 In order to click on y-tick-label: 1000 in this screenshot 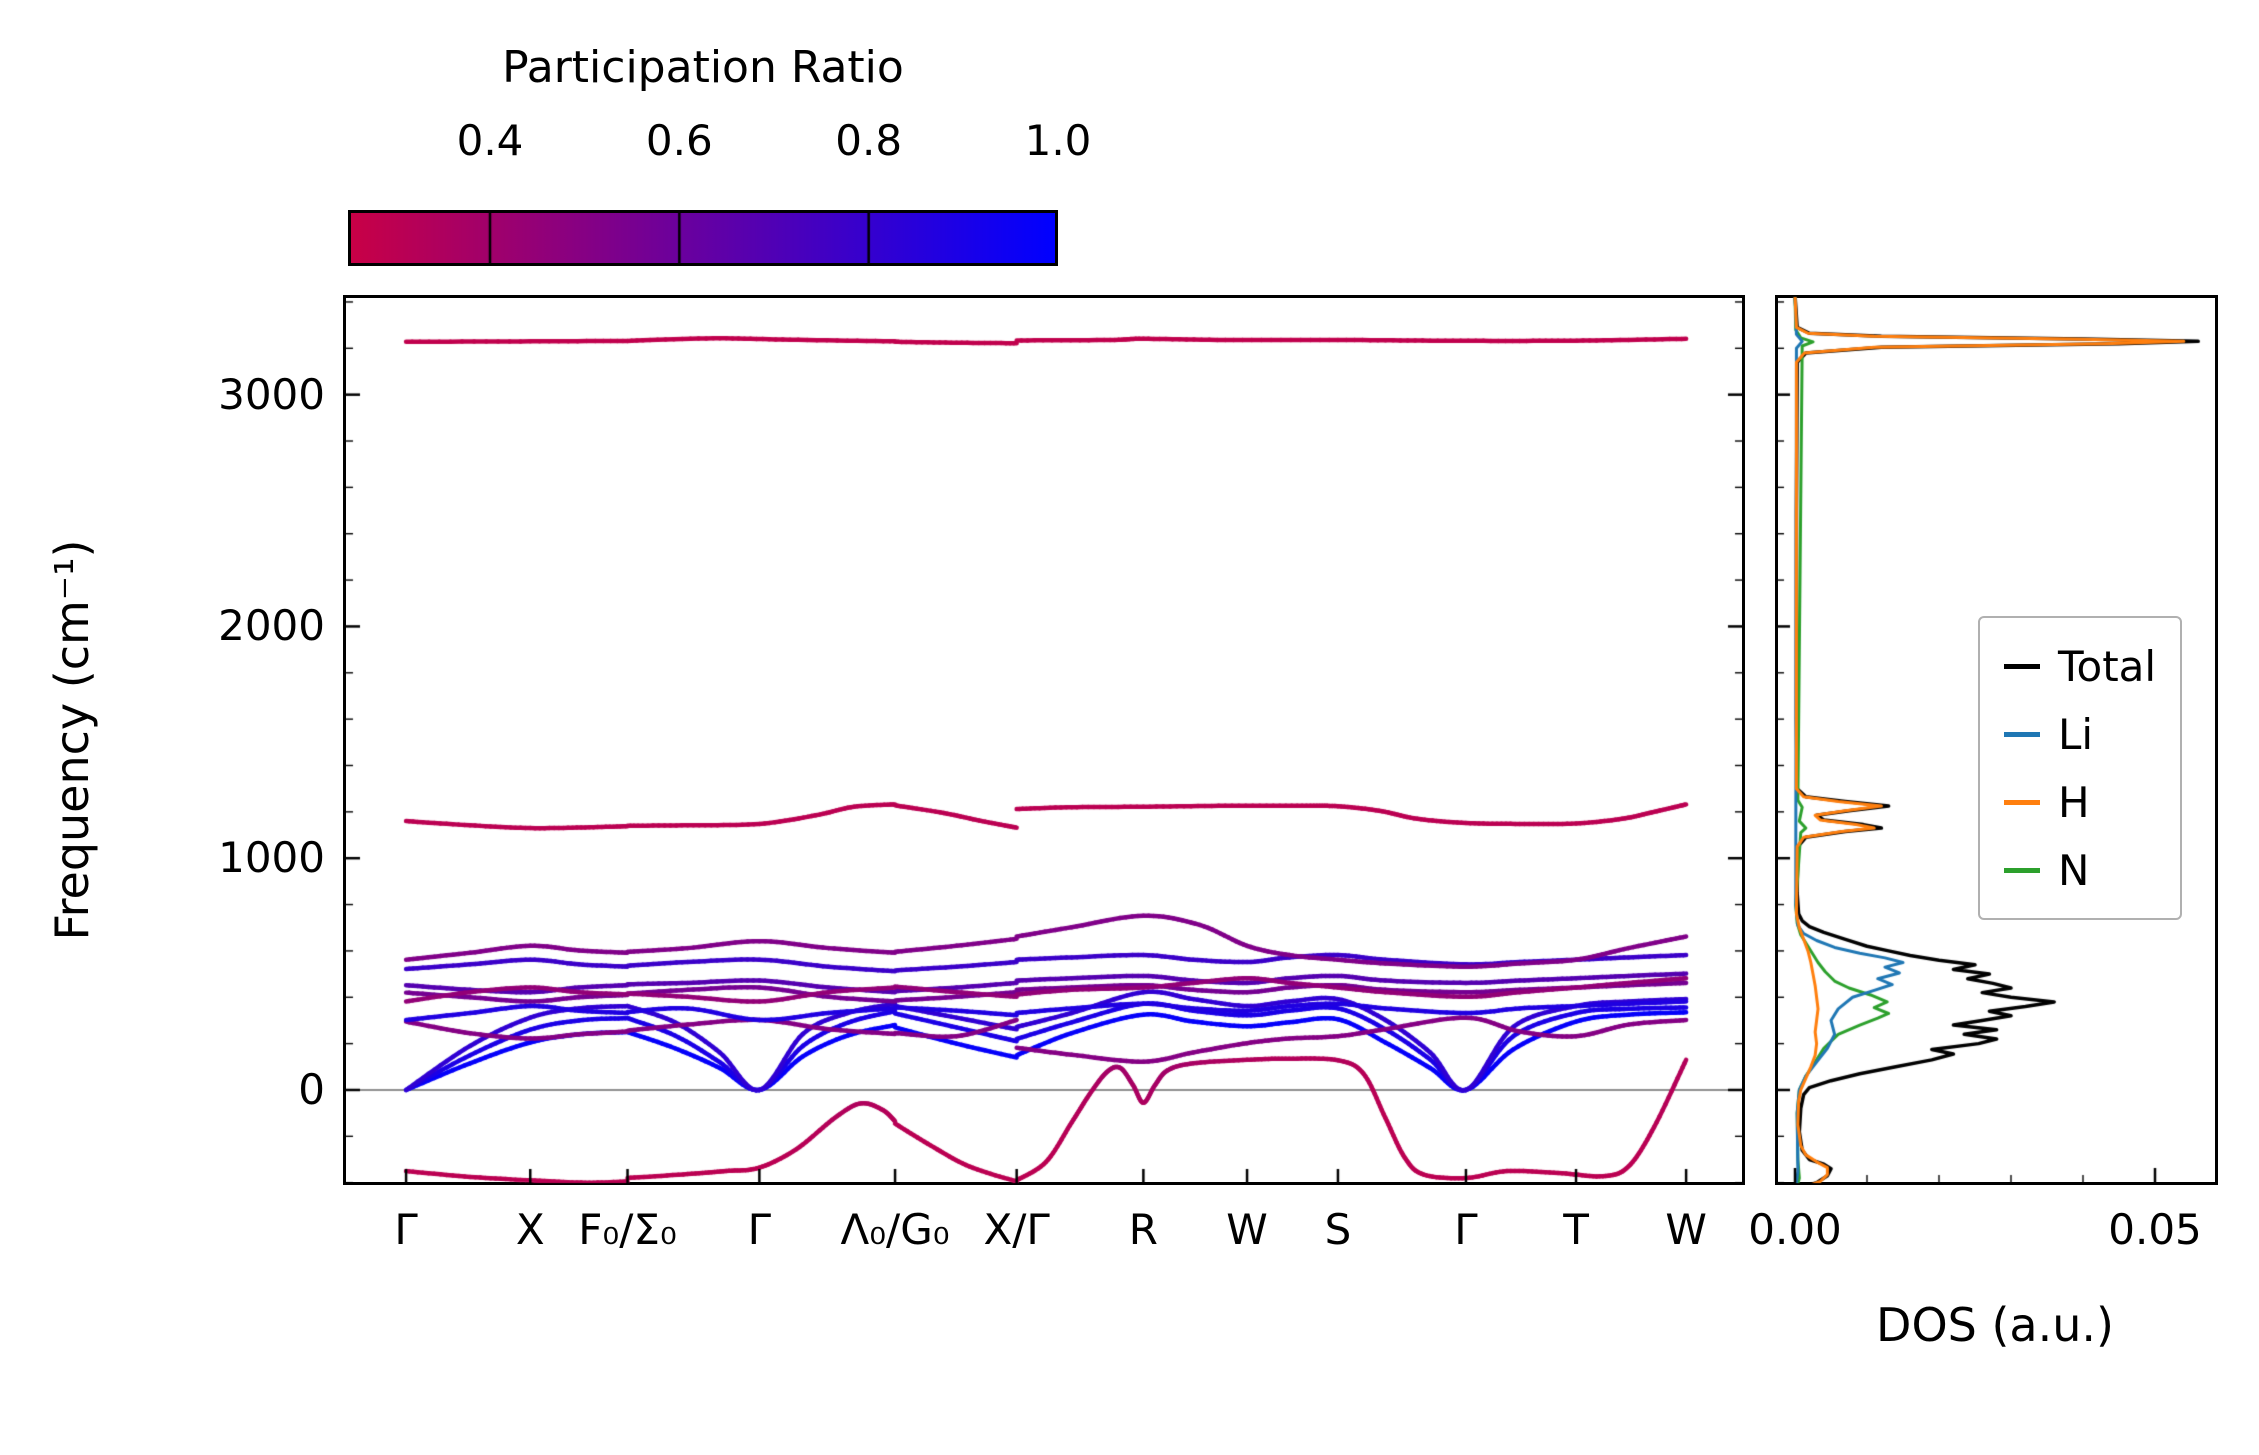, I will do `click(271, 858)`.